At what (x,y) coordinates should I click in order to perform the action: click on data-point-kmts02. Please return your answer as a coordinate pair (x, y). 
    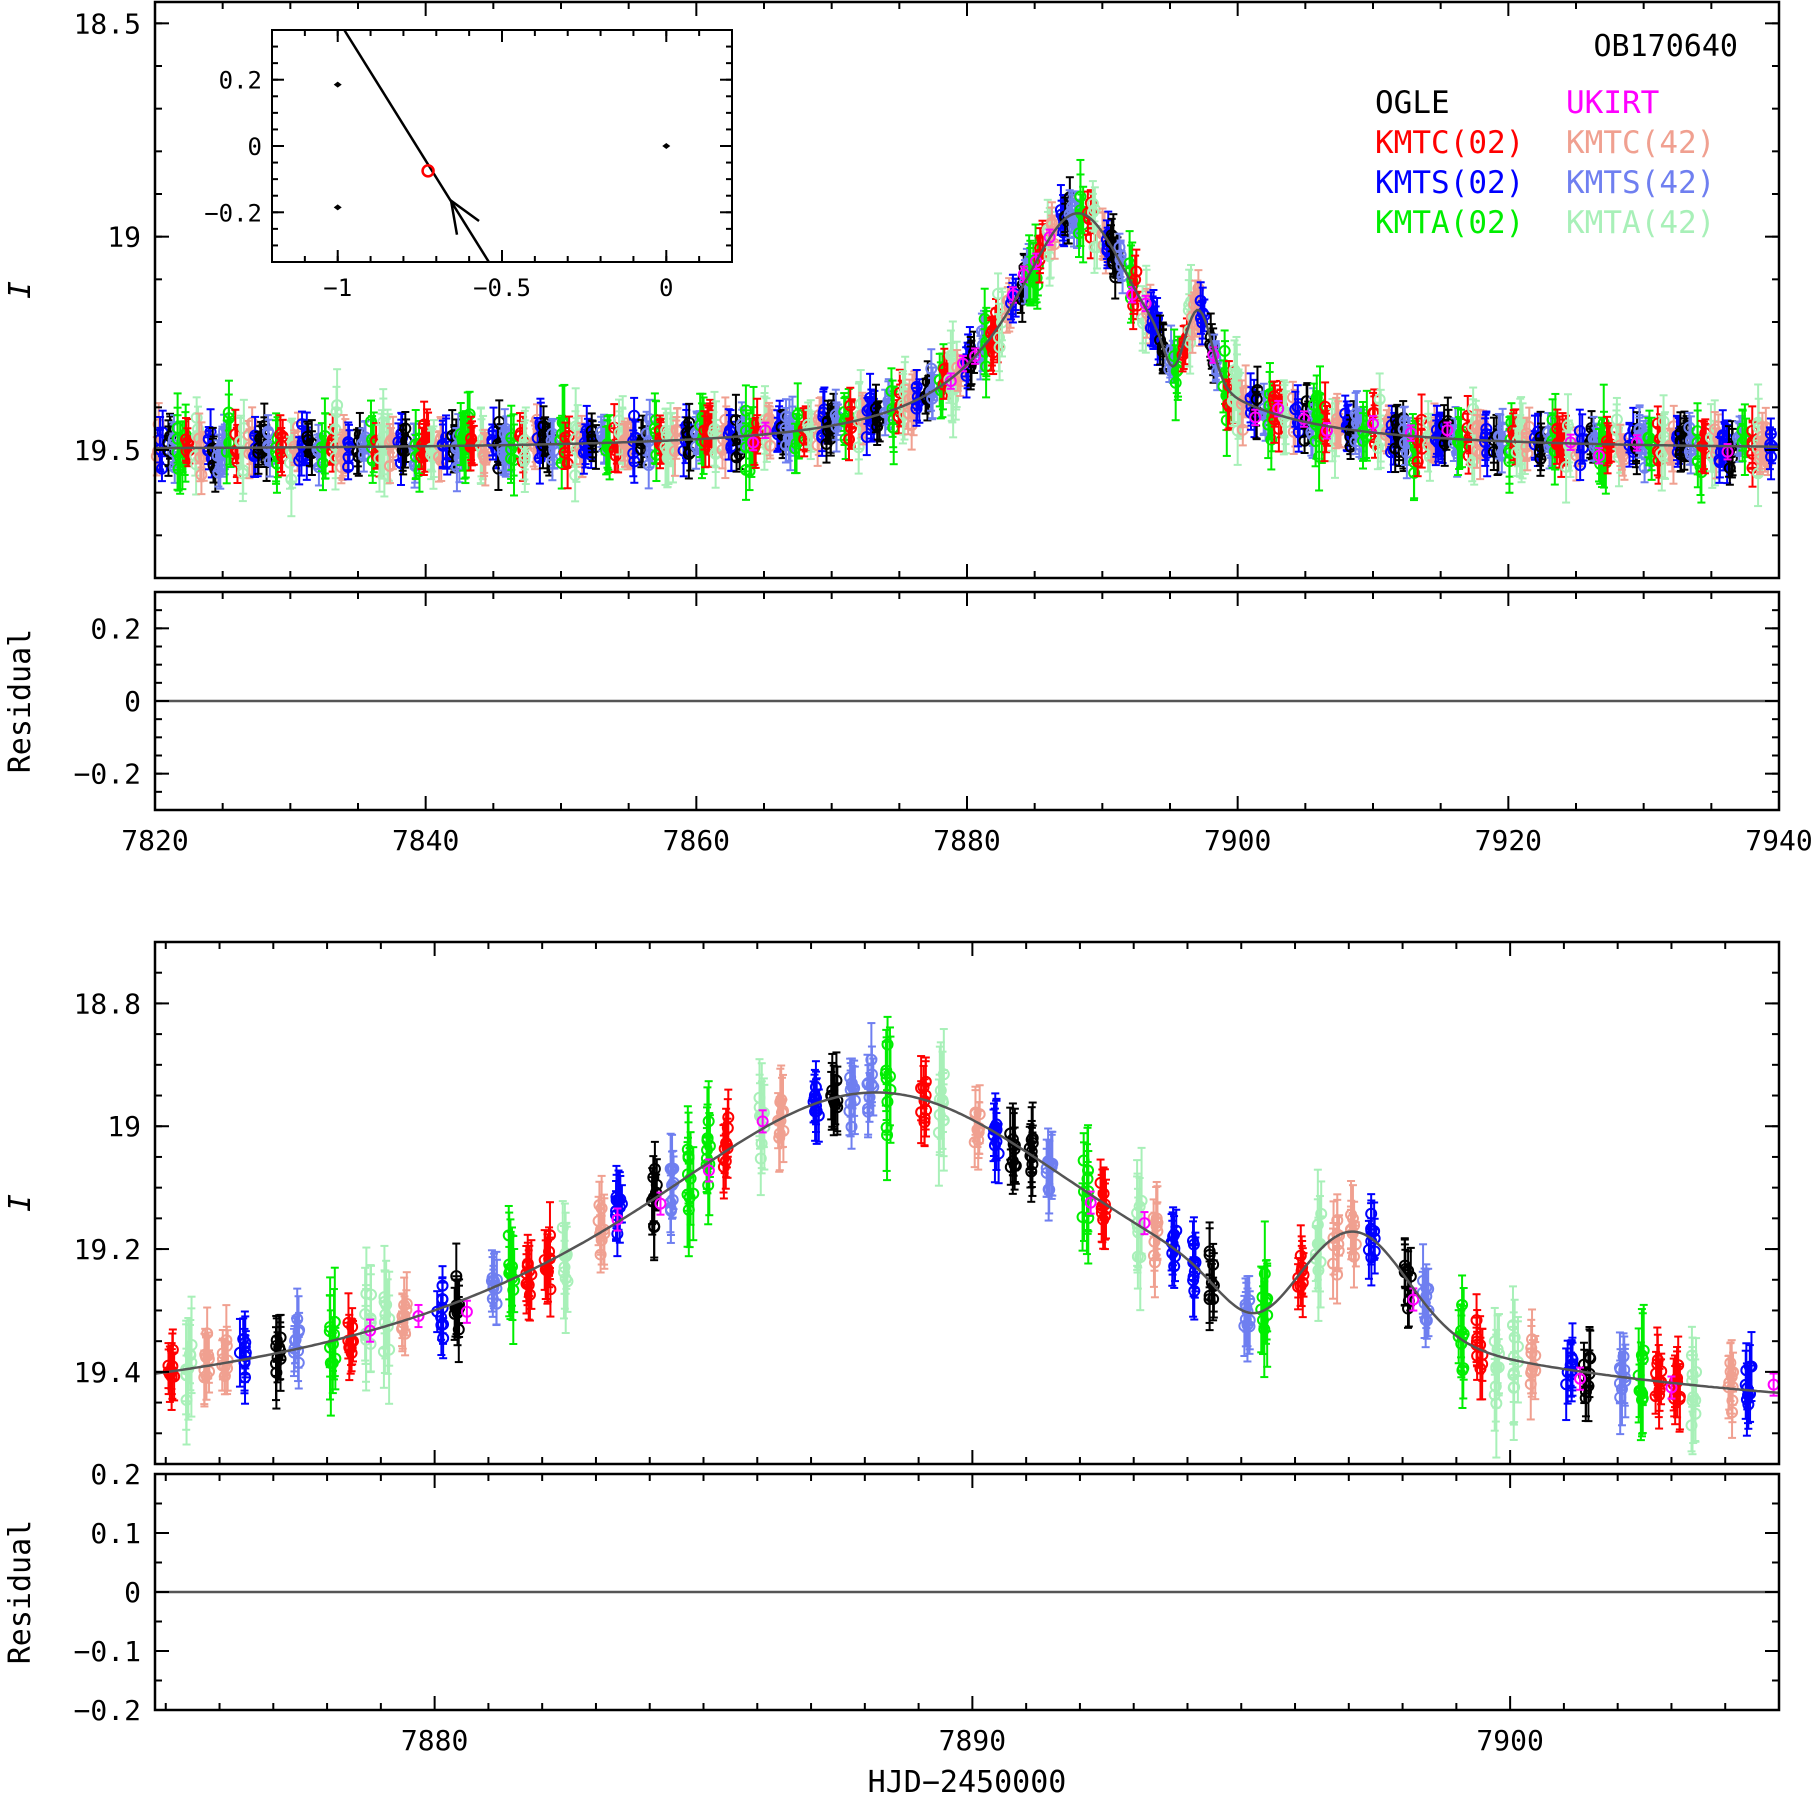
    Looking at the image, I should click on (348, 467).